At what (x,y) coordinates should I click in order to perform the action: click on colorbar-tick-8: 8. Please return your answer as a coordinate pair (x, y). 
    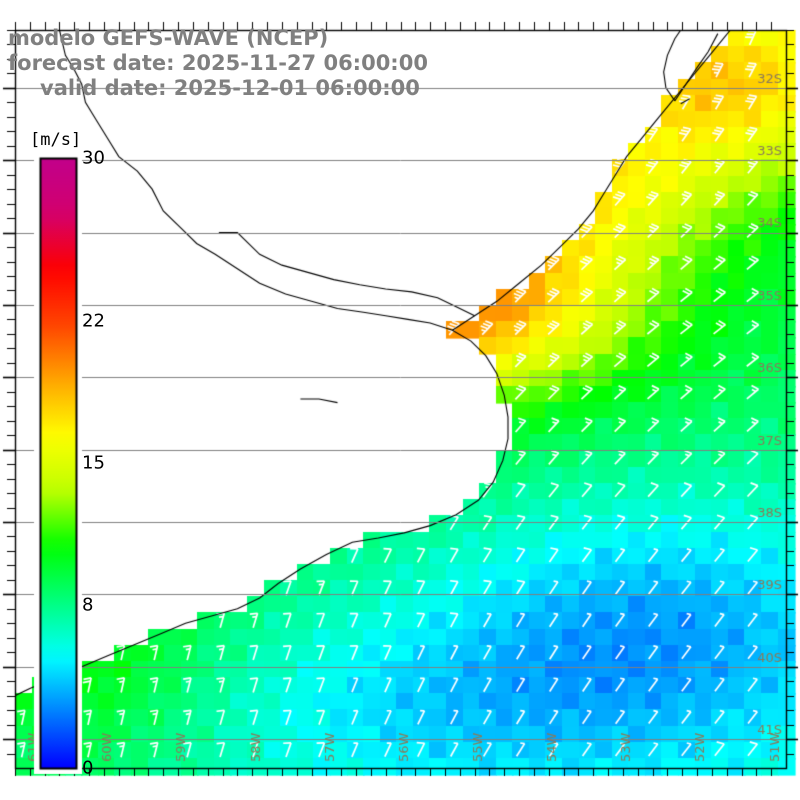
    Looking at the image, I should click on (88, 605).